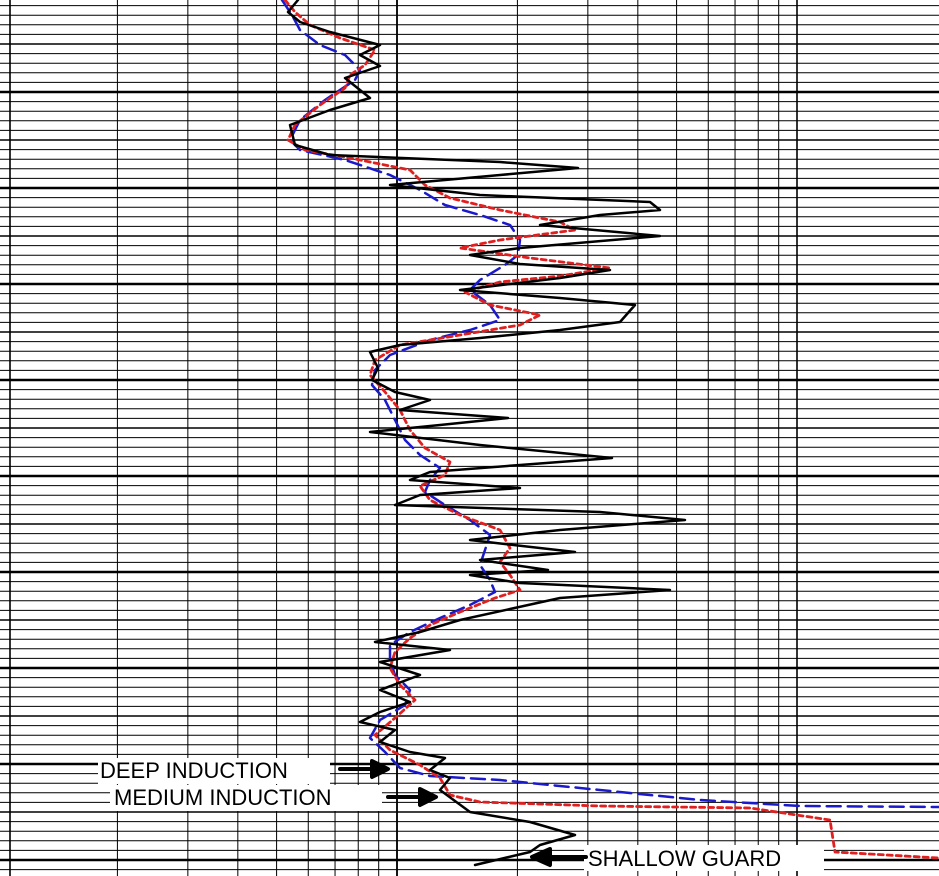 The width and height of the screenshot is (939, 876). What do you see at coordinates (684, 858) in the screenshot?
I see `annotation-shallow-guard-label: SHALLOW GUARD` at bounding box center [684, 858].